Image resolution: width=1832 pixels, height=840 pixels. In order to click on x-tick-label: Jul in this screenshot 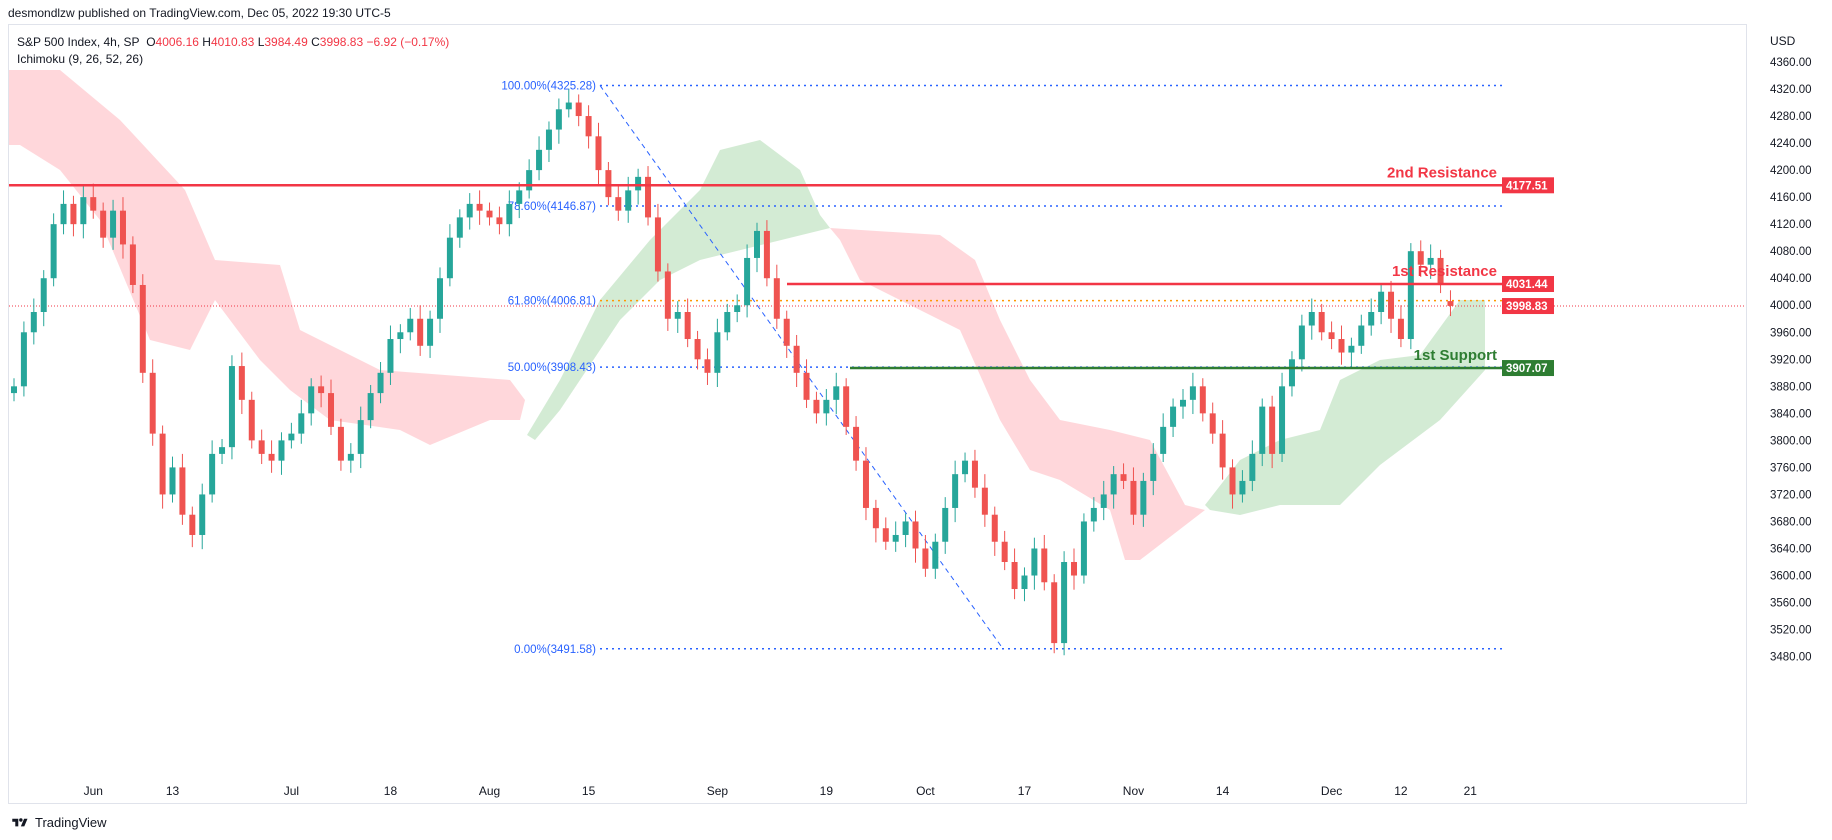, I will do `click(291, 791)`.